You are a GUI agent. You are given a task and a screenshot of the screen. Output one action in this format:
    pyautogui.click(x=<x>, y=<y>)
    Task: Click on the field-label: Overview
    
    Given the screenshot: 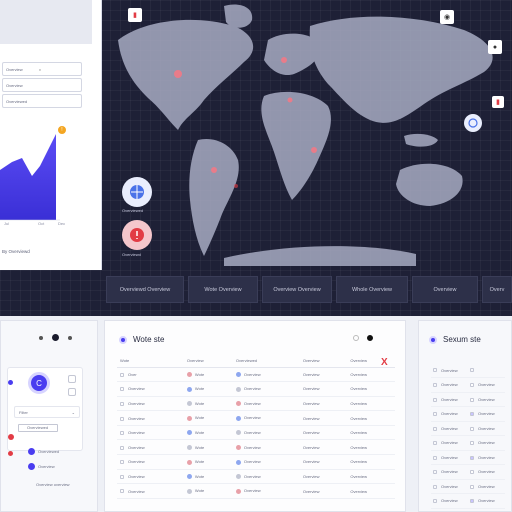 What is the action you would take?
    pyautogui.click(x=14, y=69)
    